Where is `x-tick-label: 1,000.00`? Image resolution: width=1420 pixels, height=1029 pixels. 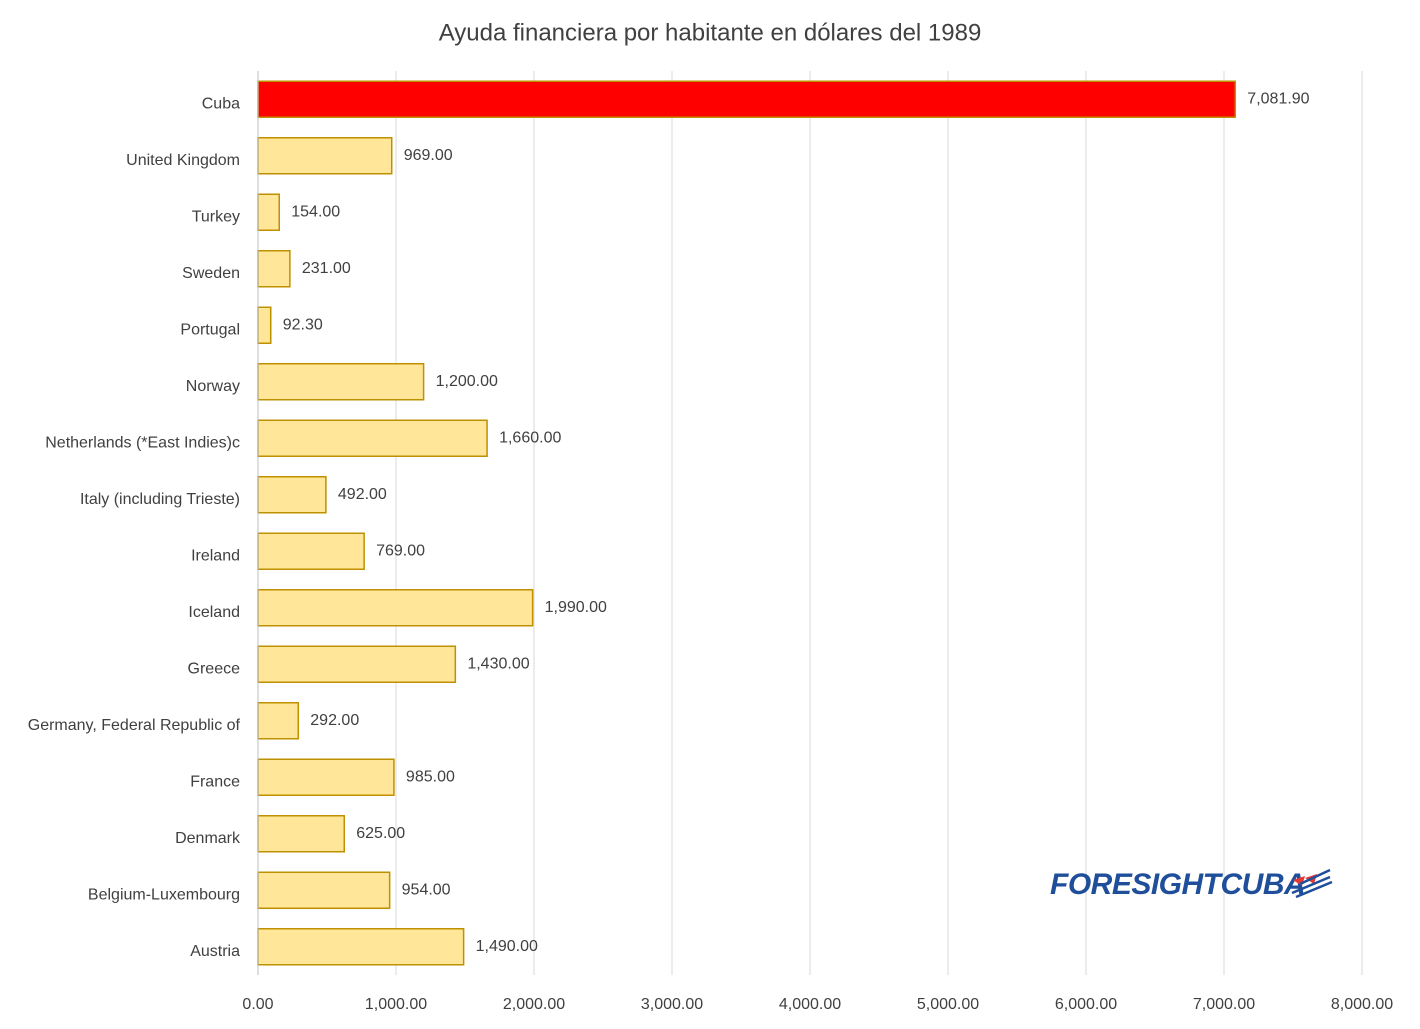
x-tick-label: 1,000.00 is located at coordinates (396, 1004).